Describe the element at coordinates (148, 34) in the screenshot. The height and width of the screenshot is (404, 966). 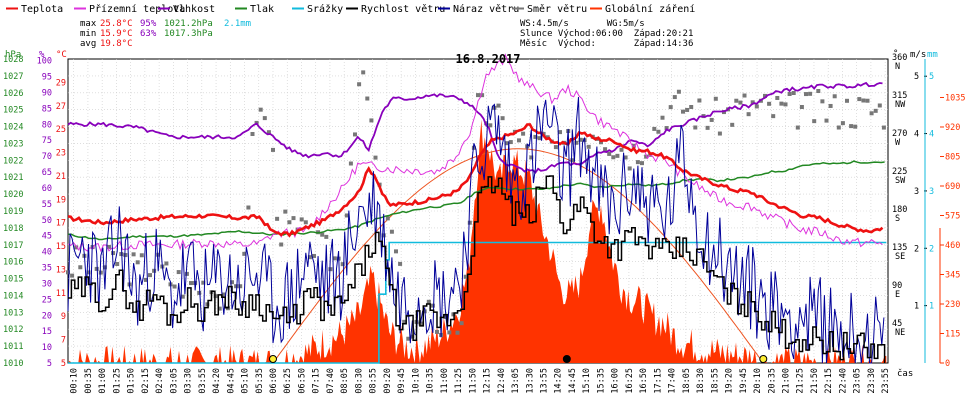
I see `stat-hum: 63%` at that location.